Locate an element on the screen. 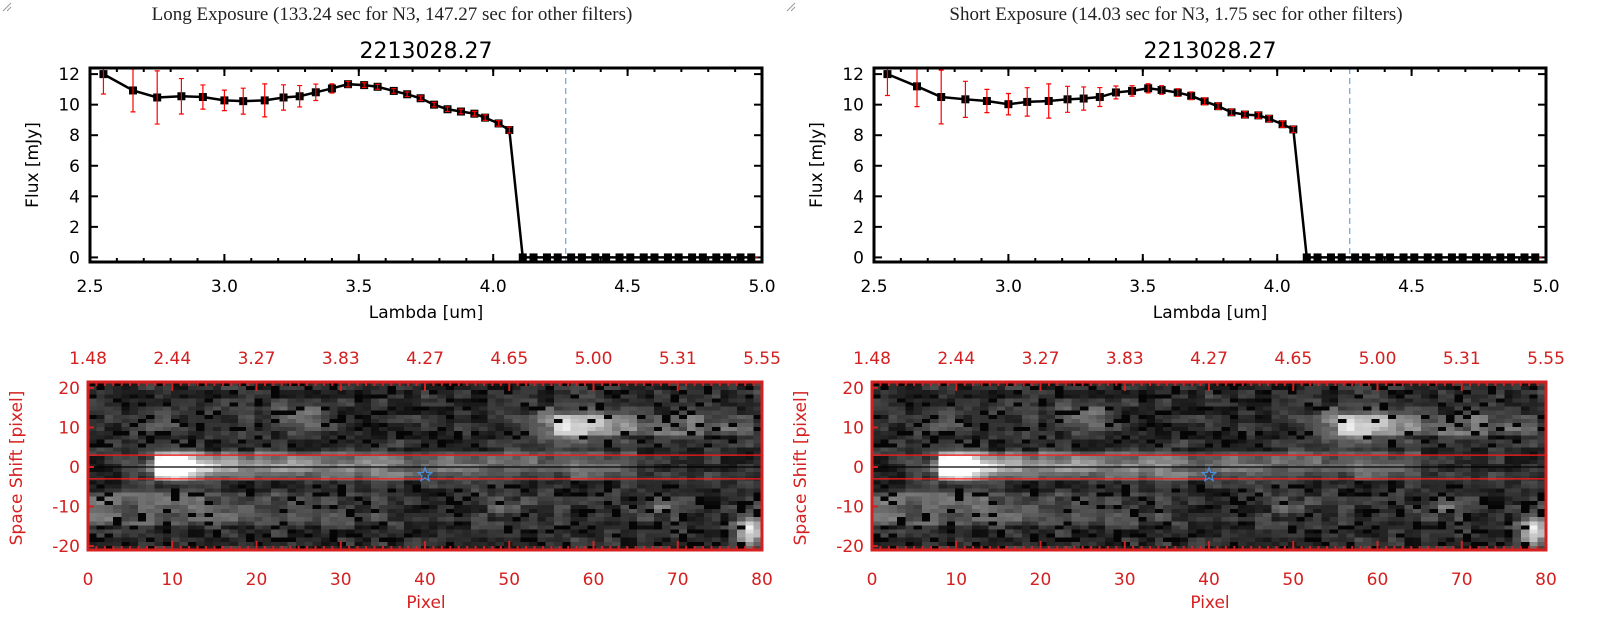 This screenshot has height=630, width=1600. image-x-tick-label: 0 is located at coordinates (872, 580).